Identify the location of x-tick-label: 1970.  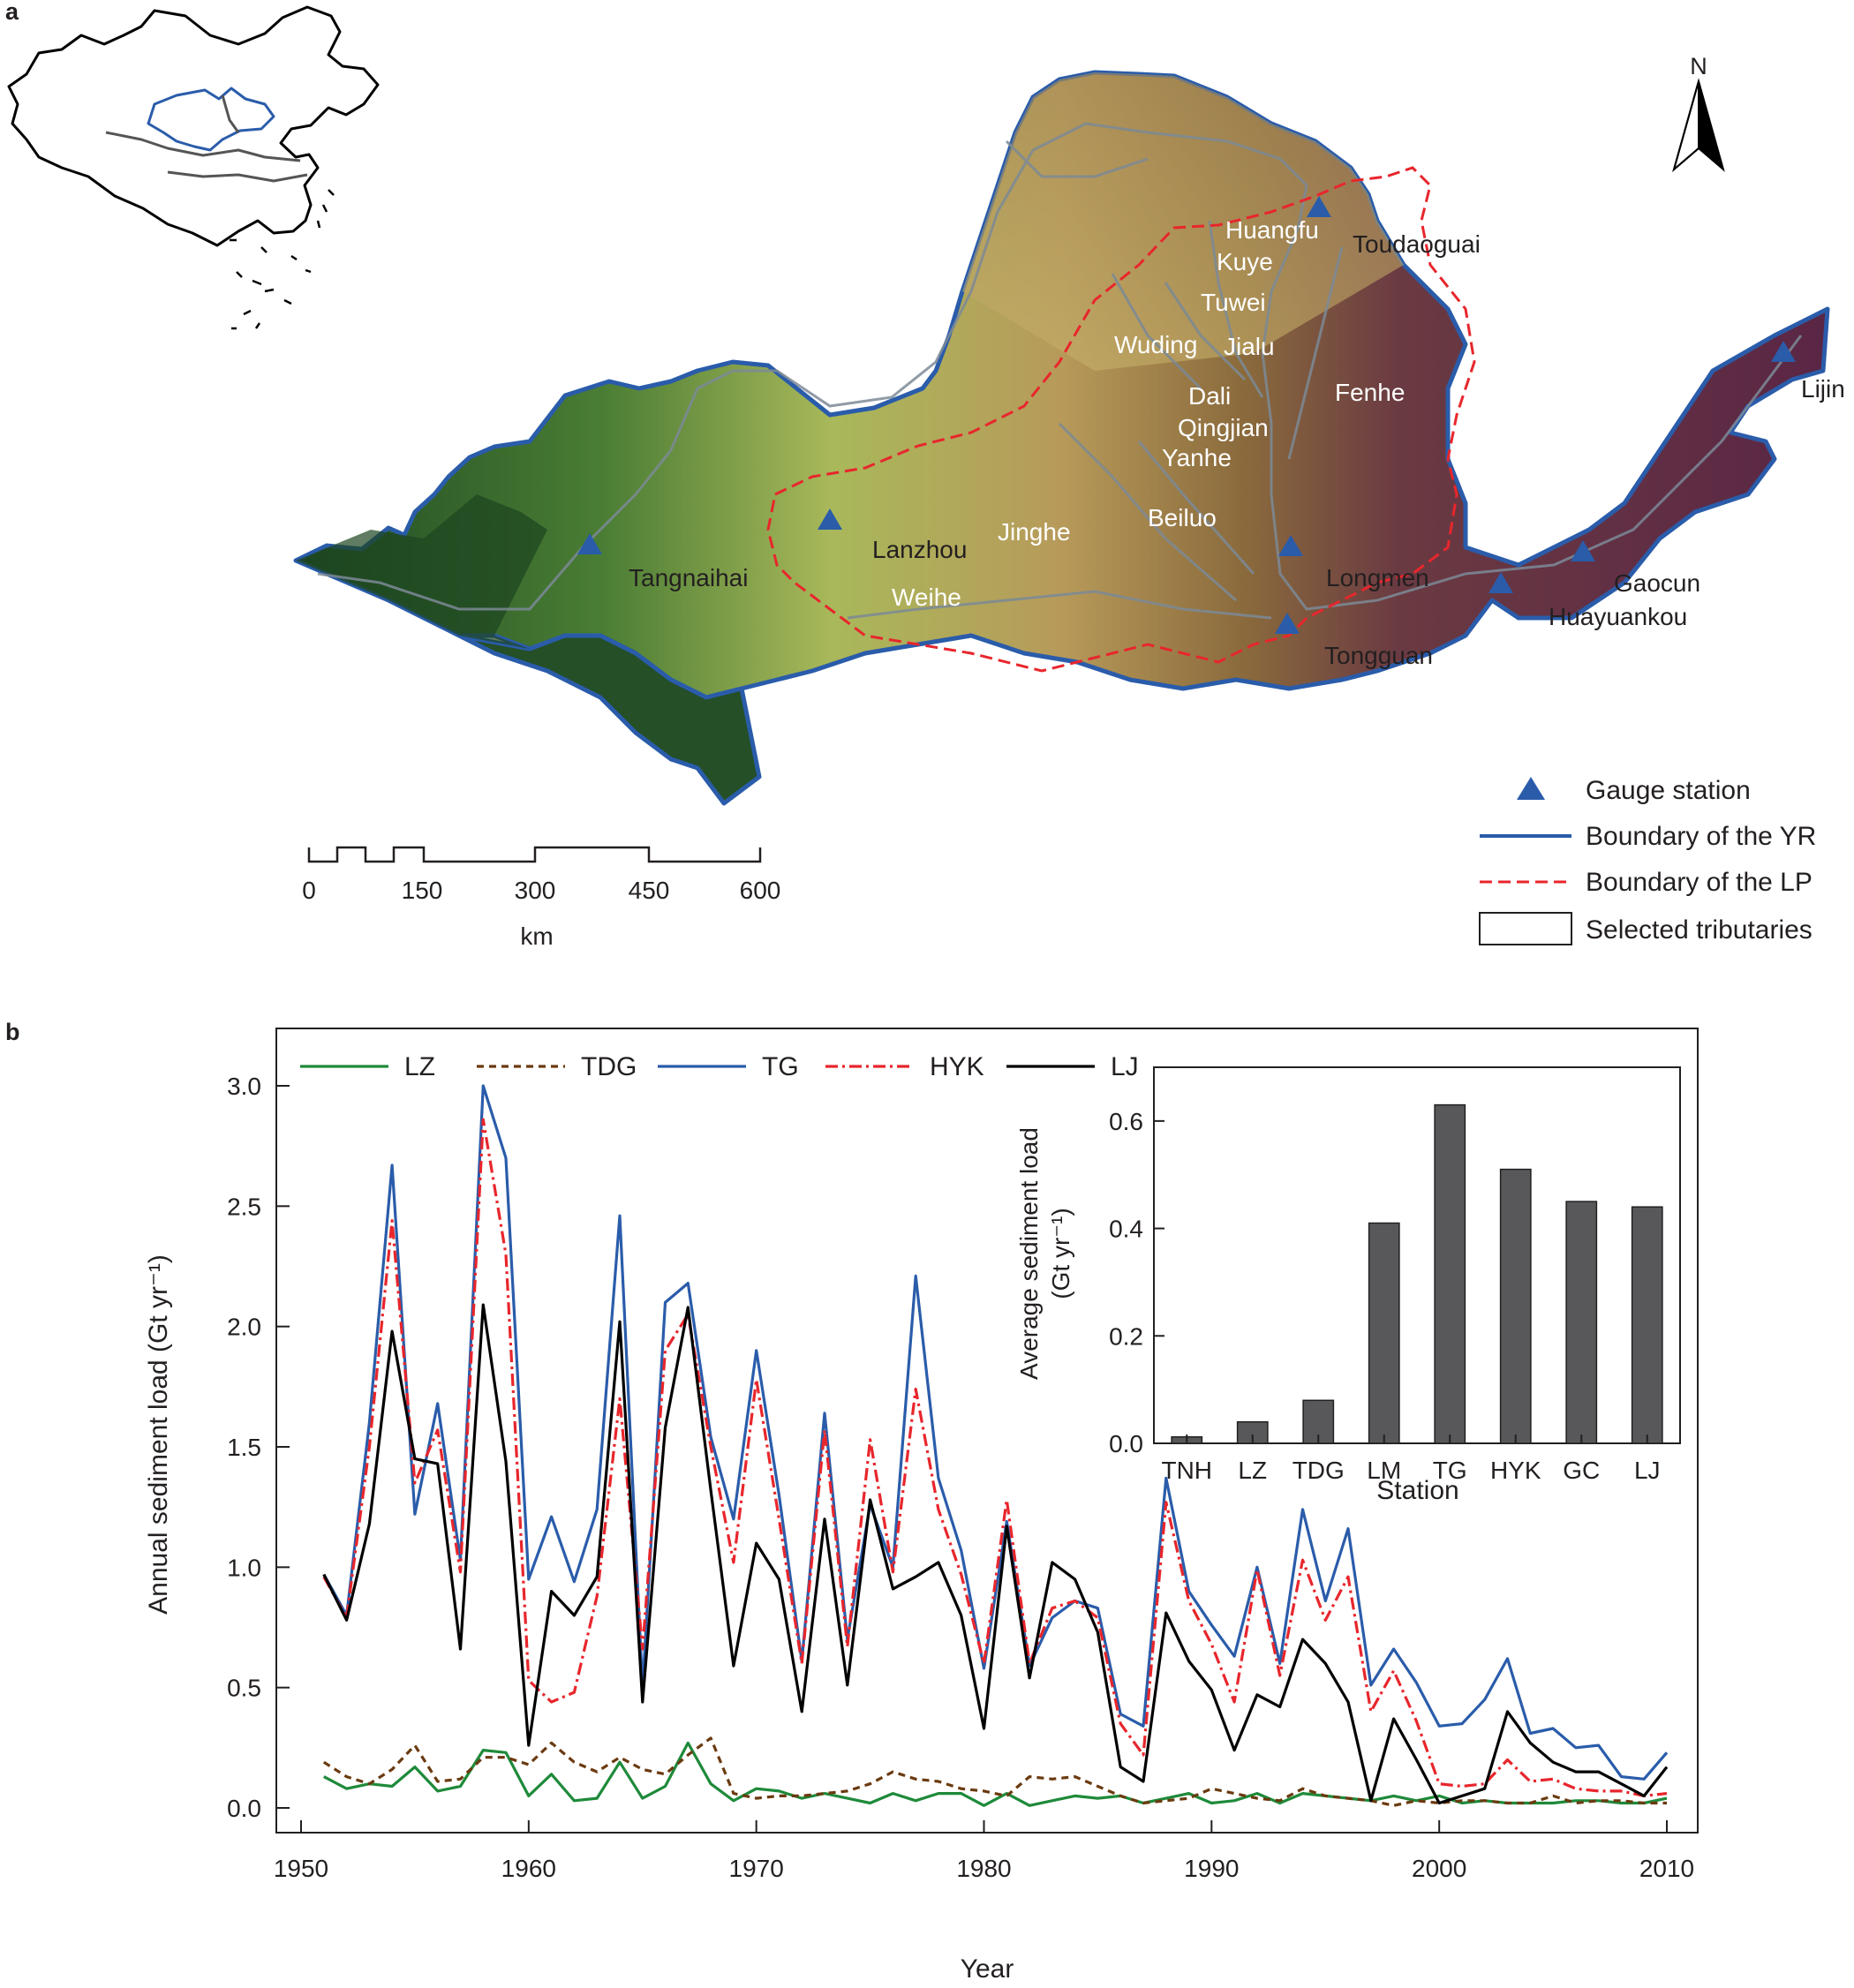
(757, 1868).